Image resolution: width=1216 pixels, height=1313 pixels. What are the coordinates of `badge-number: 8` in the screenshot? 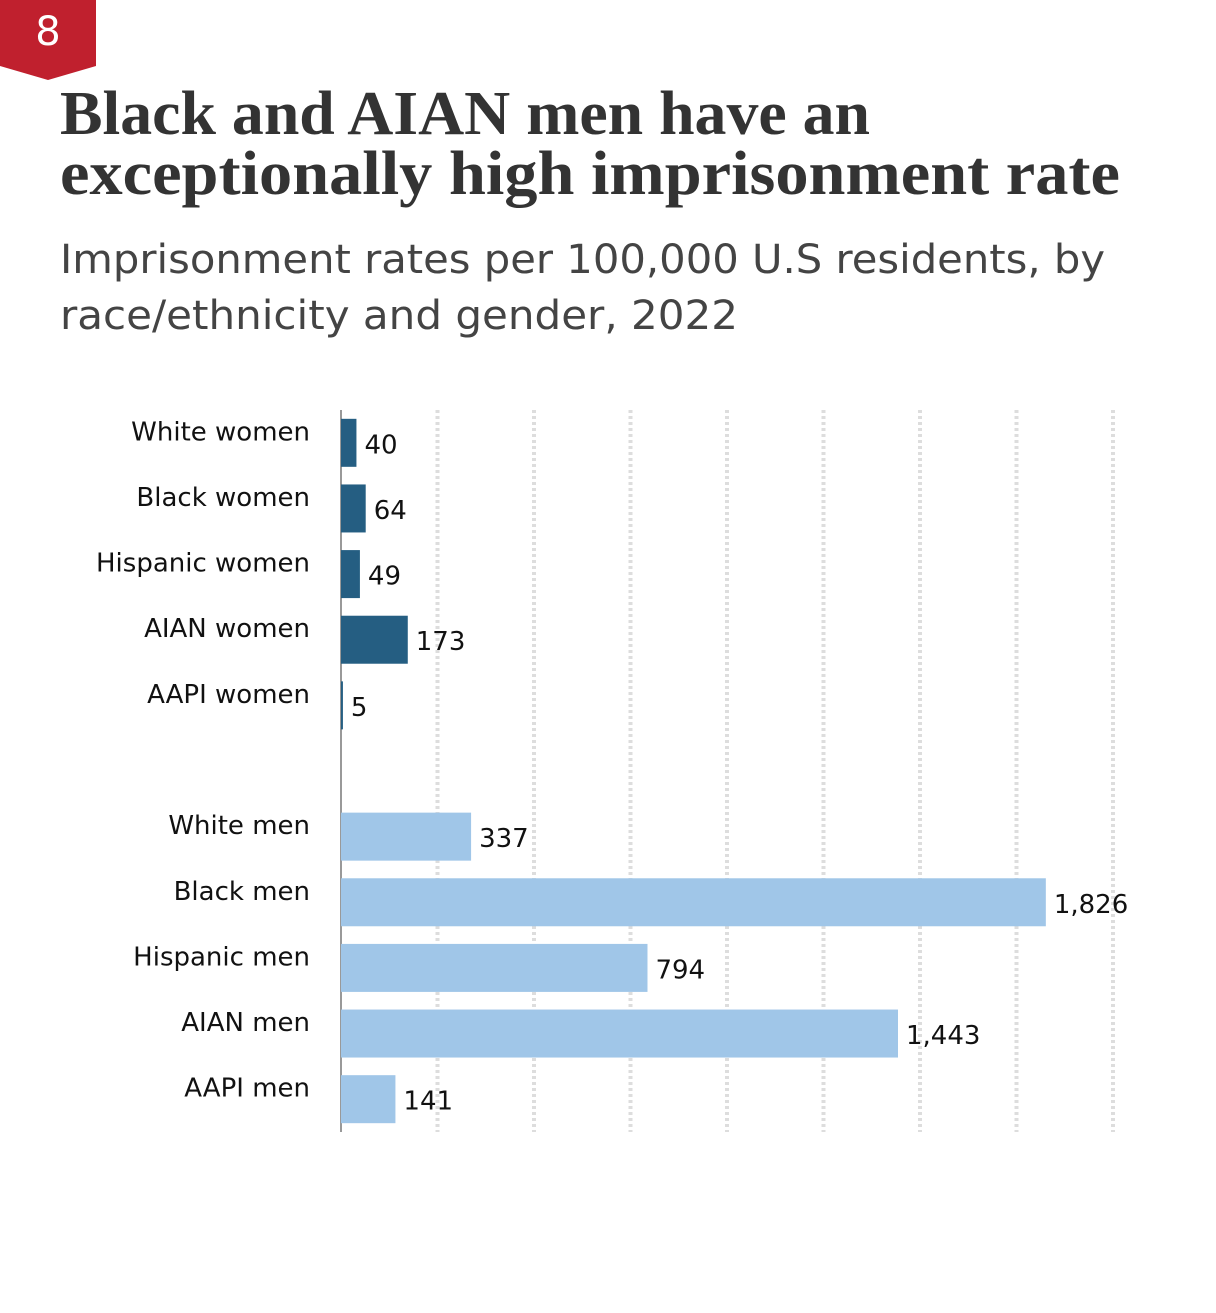 It's located at (47, 32).